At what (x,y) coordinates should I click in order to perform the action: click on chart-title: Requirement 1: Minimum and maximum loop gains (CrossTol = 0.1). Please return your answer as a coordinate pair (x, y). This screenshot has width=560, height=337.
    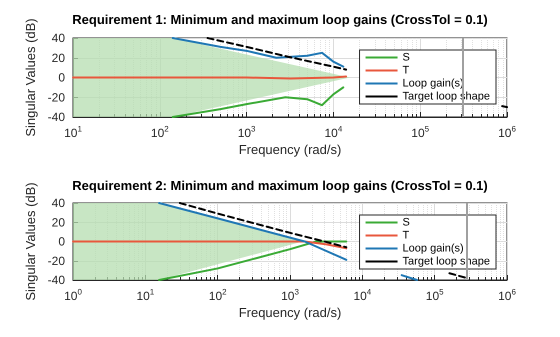
    Looking at the image, I should click on (280, 19).